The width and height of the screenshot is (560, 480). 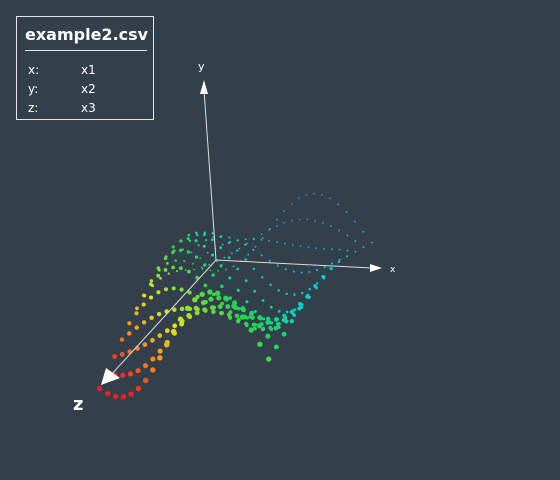 What do you see at coordinates (88, 108) in the screenshot?
I see `z-mapping-value: x3` at bounding box center [88, 108].